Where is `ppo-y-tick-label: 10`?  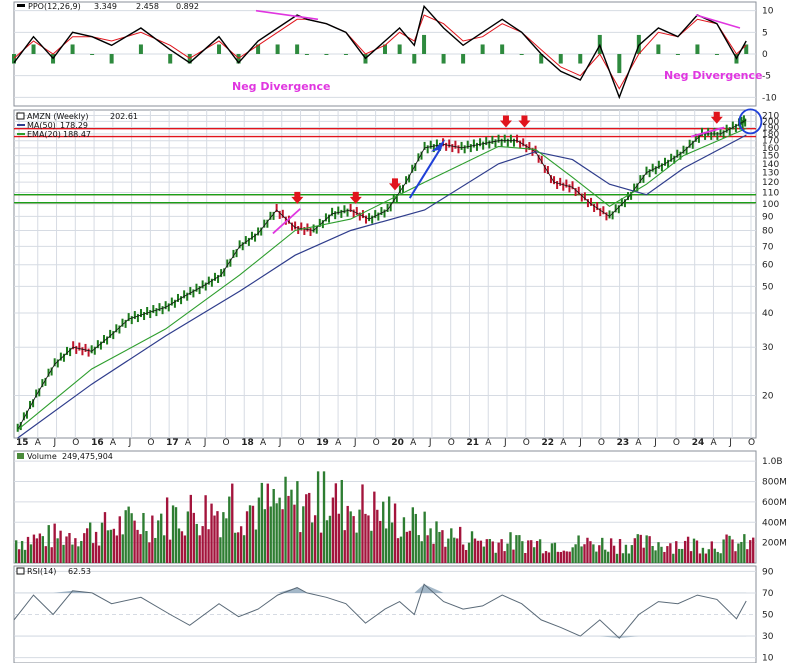
ppo-y-tick-label: 10 is located at coordinates (768, 12).